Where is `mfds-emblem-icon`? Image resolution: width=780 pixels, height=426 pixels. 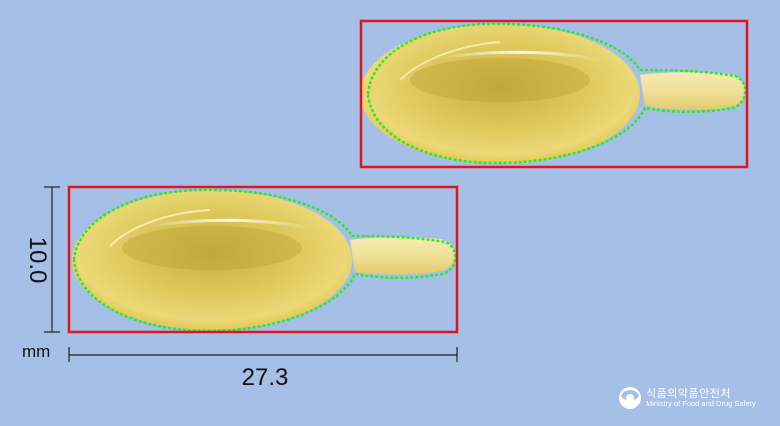 mfds-emblem-icon is located at coordinates (630, 398).